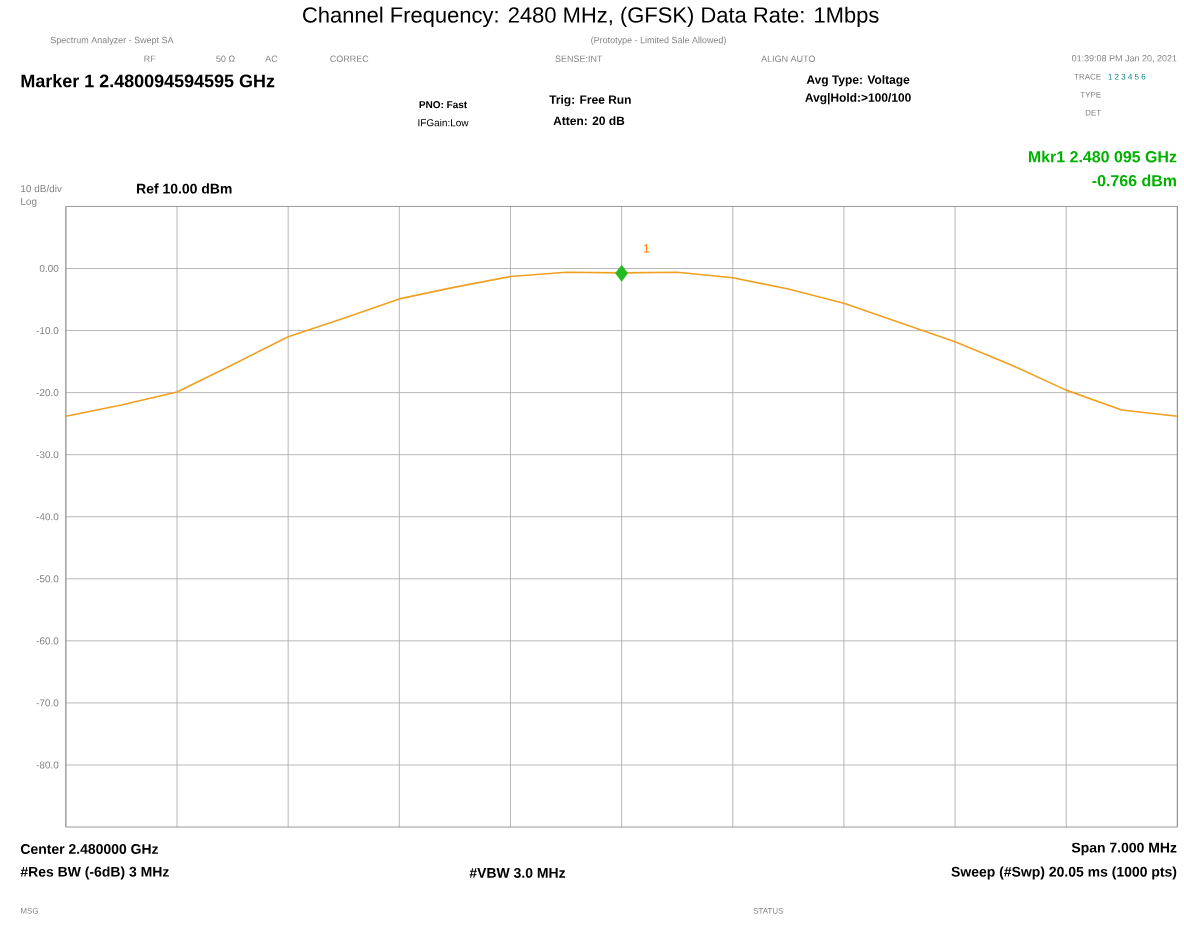 The width and height of the screenshot is (1184, 926). I want to click on text: Marker 1 2.480094594595 GHz, so click(148, 80).